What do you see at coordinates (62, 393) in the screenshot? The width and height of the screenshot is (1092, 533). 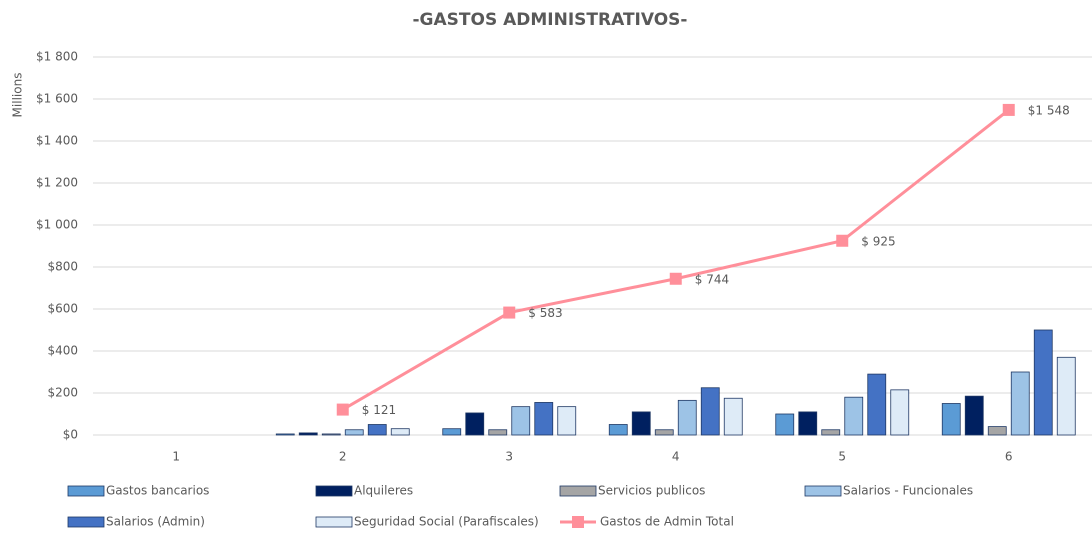 I see `y-tick-label: $200` at bounding box center [62, 393].